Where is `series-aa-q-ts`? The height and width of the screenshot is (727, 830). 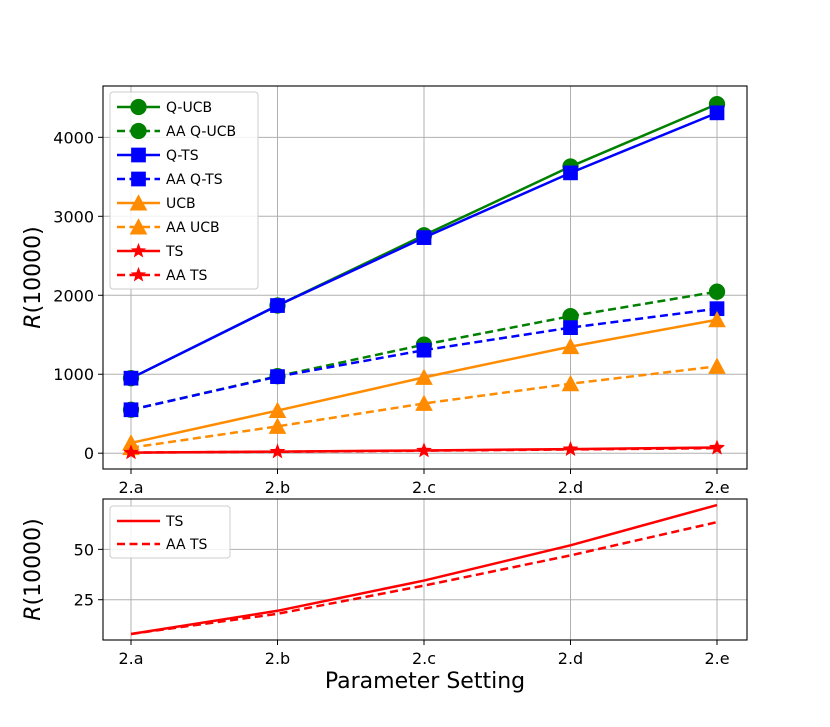
series-aa-q-ts is located at coordinates (424, 359).